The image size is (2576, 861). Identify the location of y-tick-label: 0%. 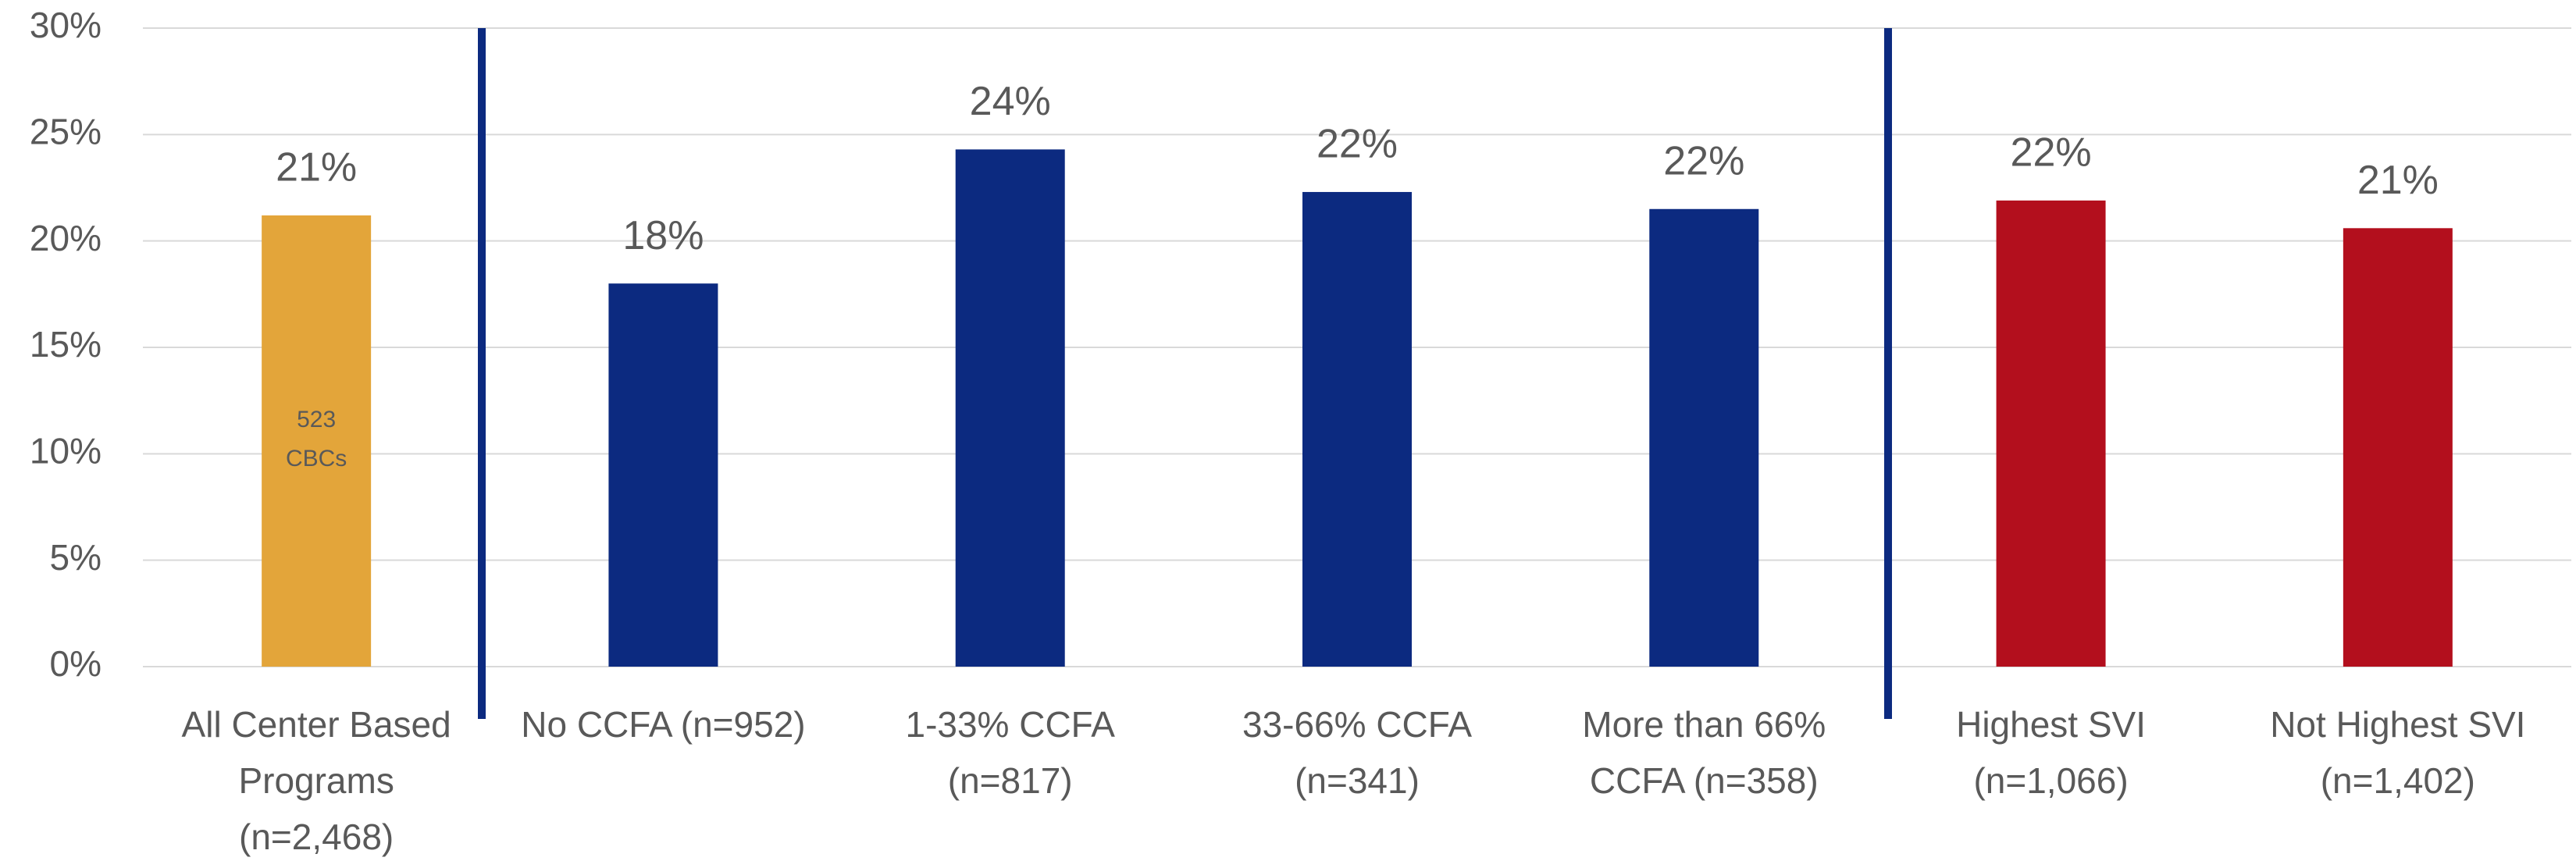
(76, 663).